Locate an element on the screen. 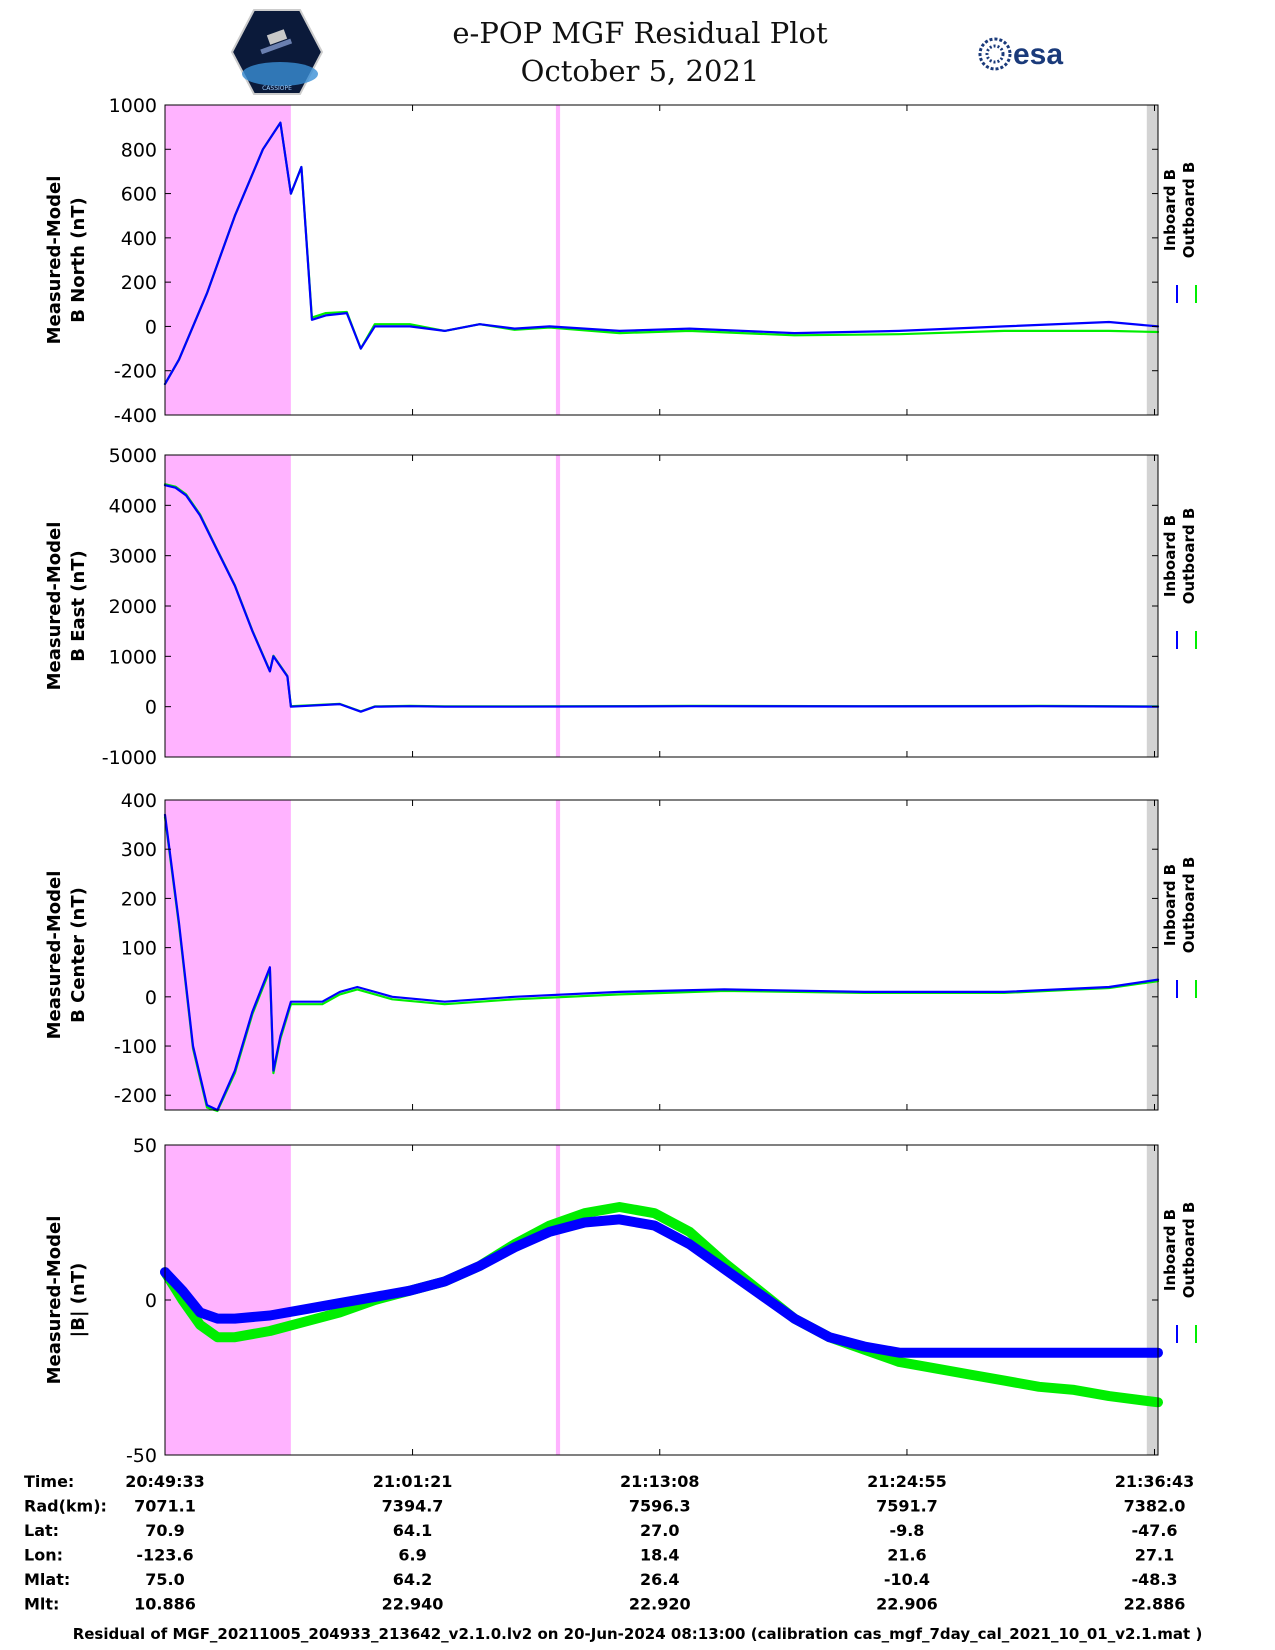 This screenshot has width=1275, height=1650. title-line-1: e-POP MGF Residual Plot is located at coordinates (640, 33).